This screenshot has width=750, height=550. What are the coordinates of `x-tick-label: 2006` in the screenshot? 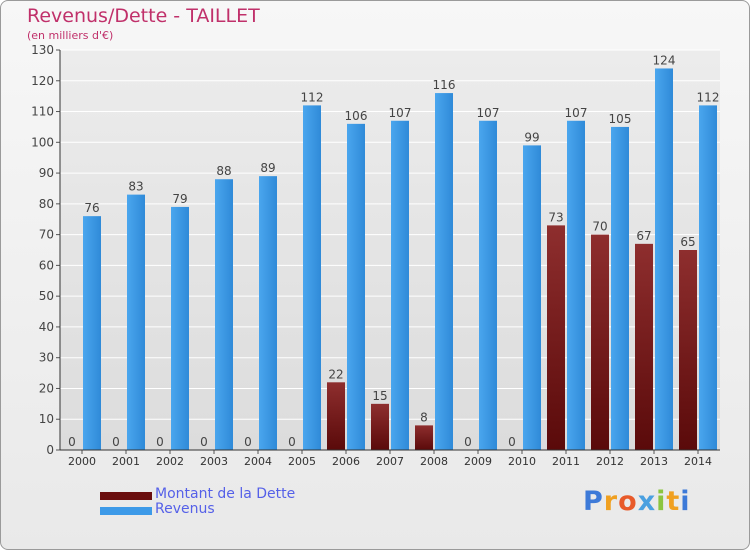 It's located at (346, 461).